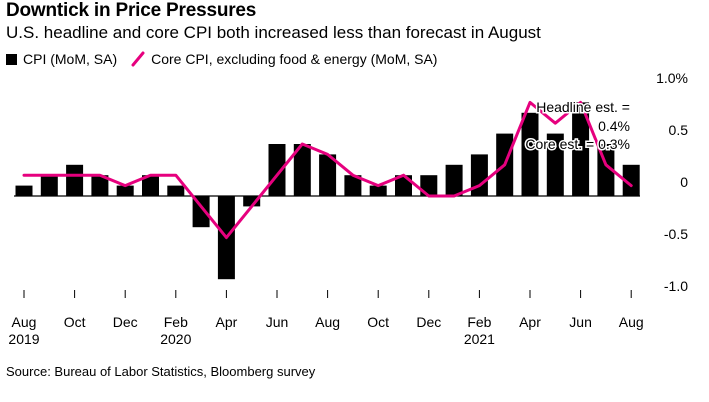  What do you see at coordinates (672, 78) in the screenshot?
I see `y-tick-label: 1.0%` at bounding box center [672, 78].